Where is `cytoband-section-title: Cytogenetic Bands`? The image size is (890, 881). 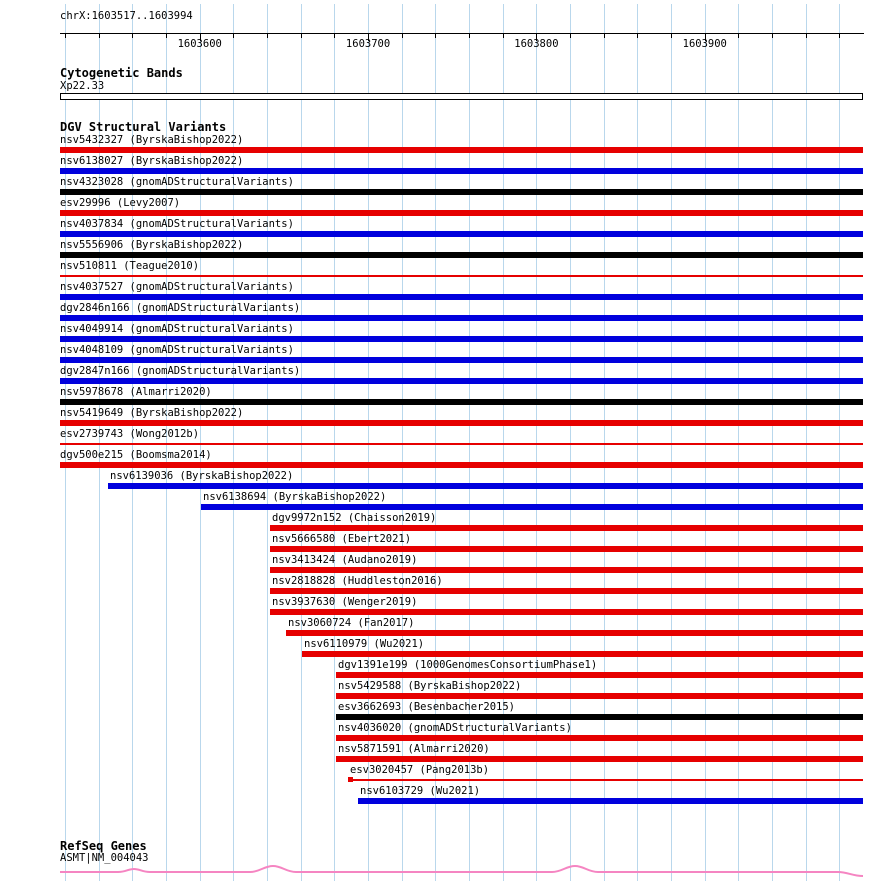 cytoband-section-title: Cytogenetic Bands is located at coordinates (121, 73).